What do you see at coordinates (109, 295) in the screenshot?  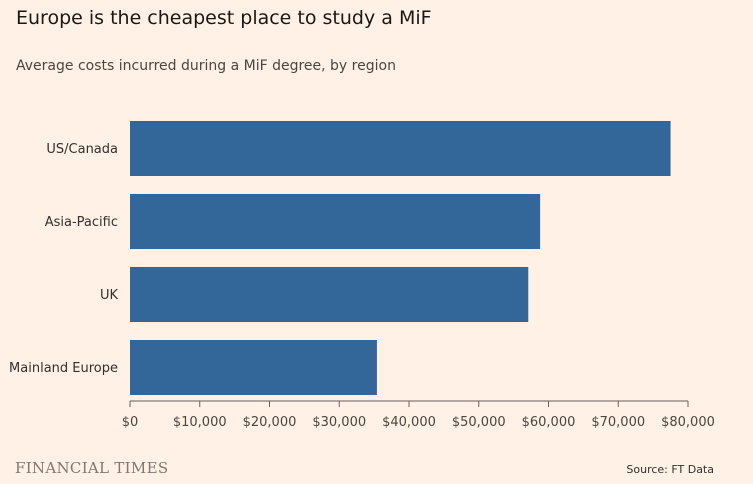 I see `category-label: UK` at bounding box center [109, 295].